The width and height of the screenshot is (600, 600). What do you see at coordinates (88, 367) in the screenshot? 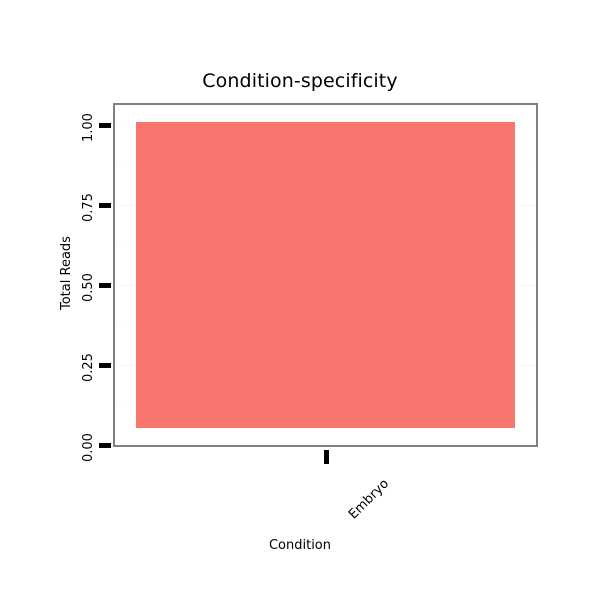
I see `y-tick-label-1: 0.25` at bounding box center [88, 367].